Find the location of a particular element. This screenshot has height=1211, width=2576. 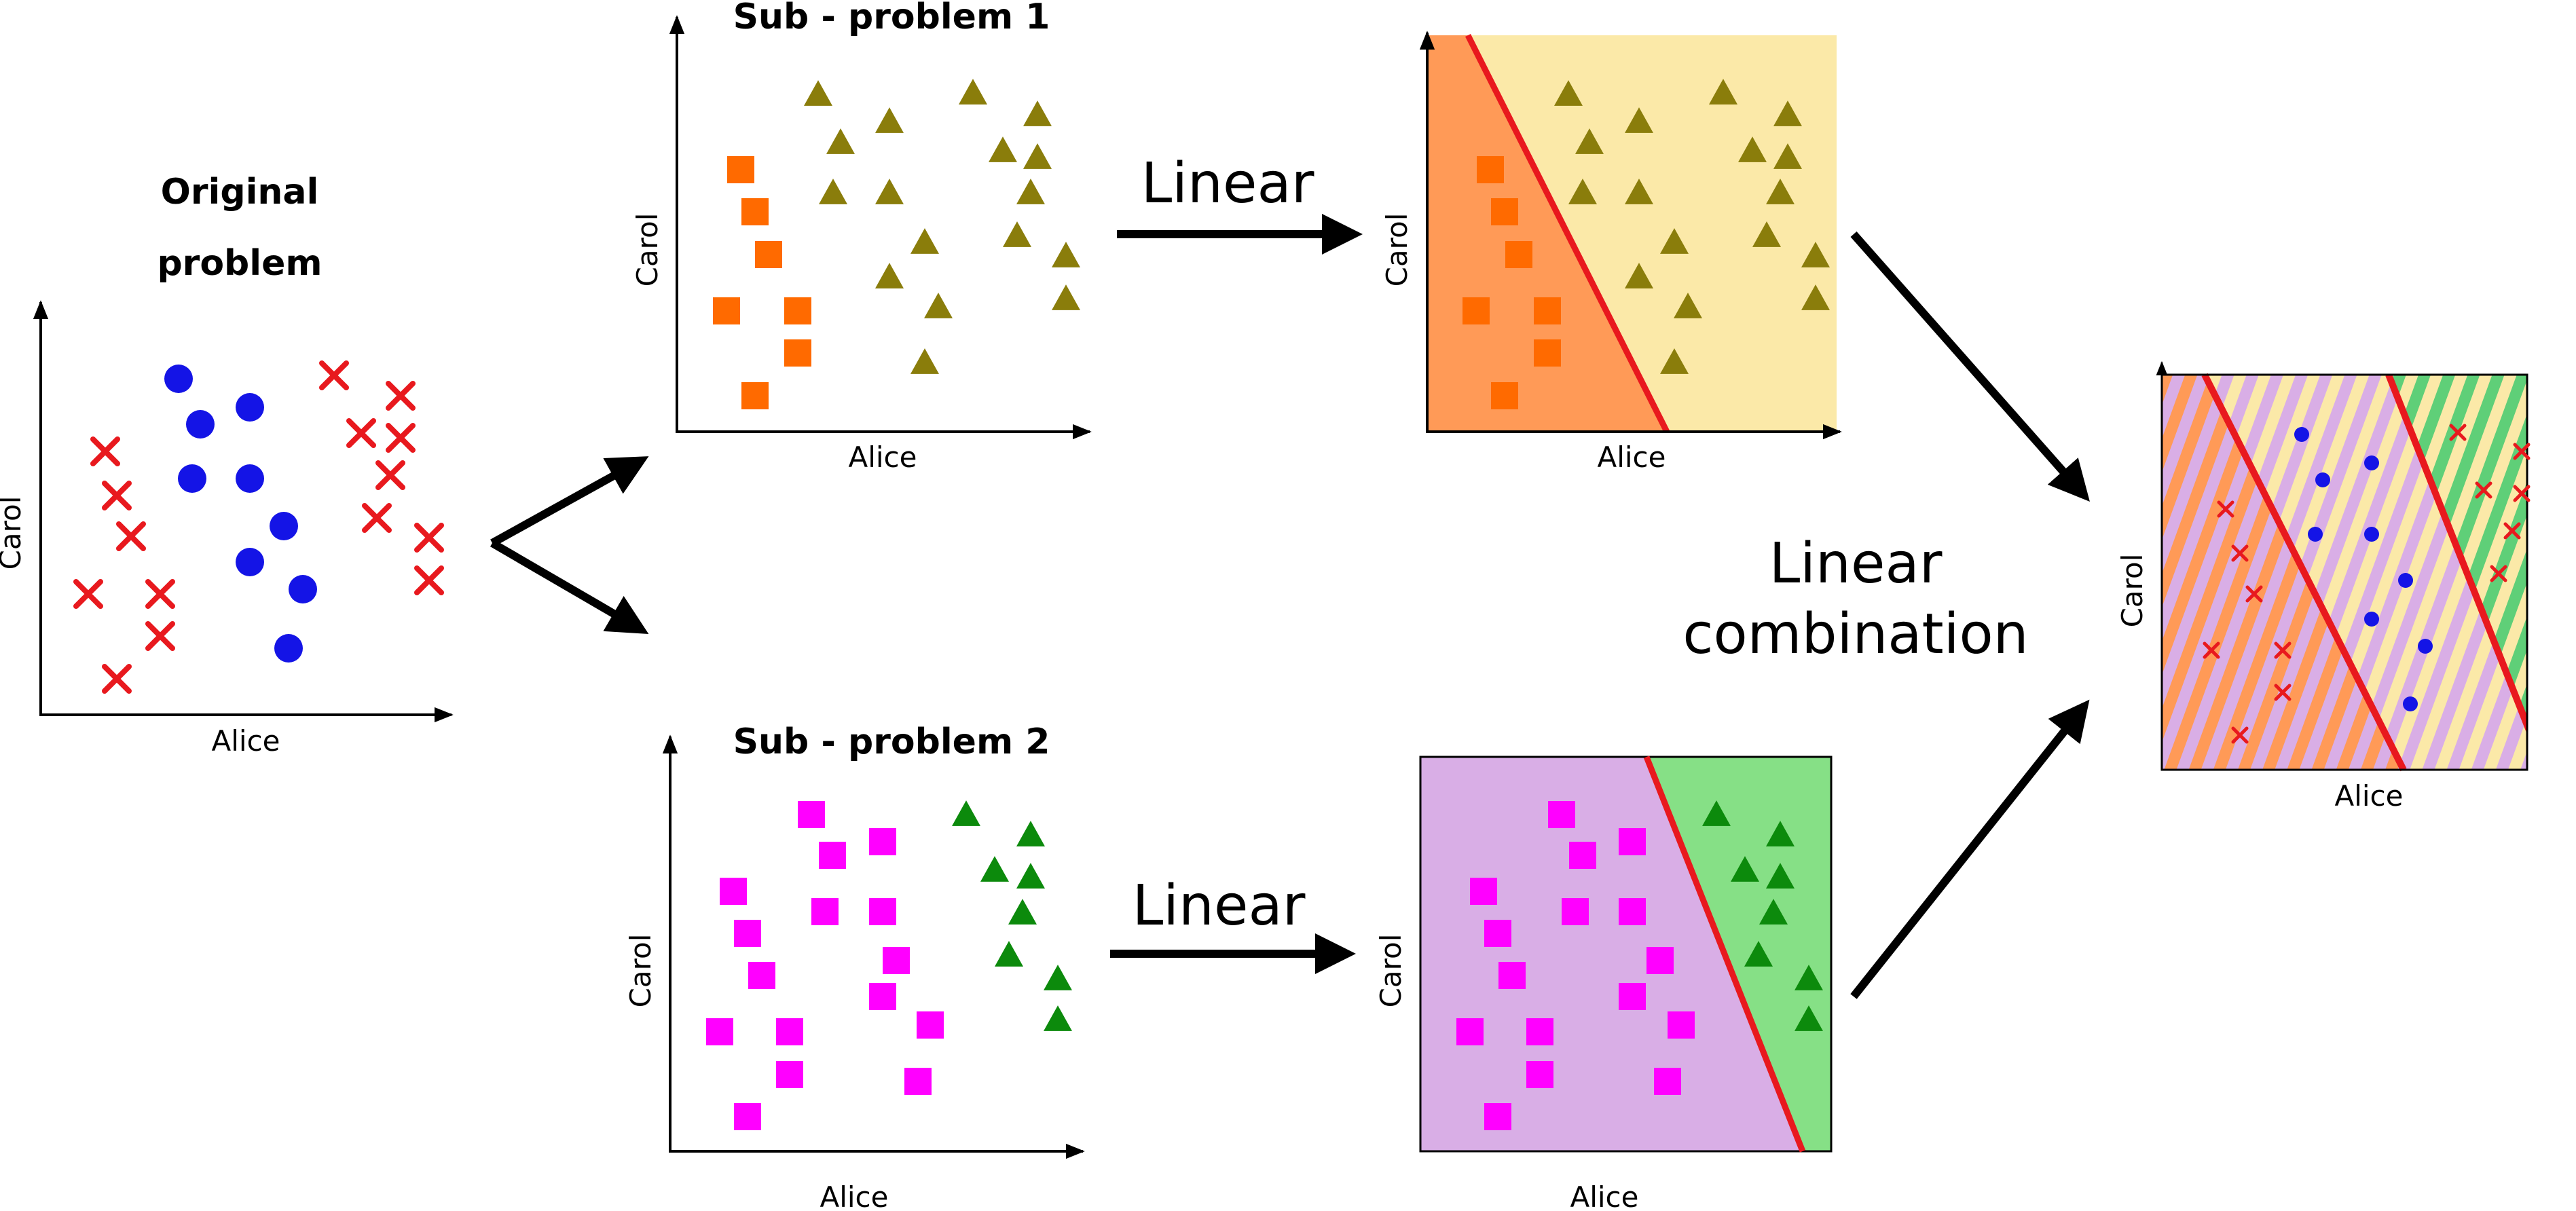

sub2-region-green is located at coordinates (1738, 954).